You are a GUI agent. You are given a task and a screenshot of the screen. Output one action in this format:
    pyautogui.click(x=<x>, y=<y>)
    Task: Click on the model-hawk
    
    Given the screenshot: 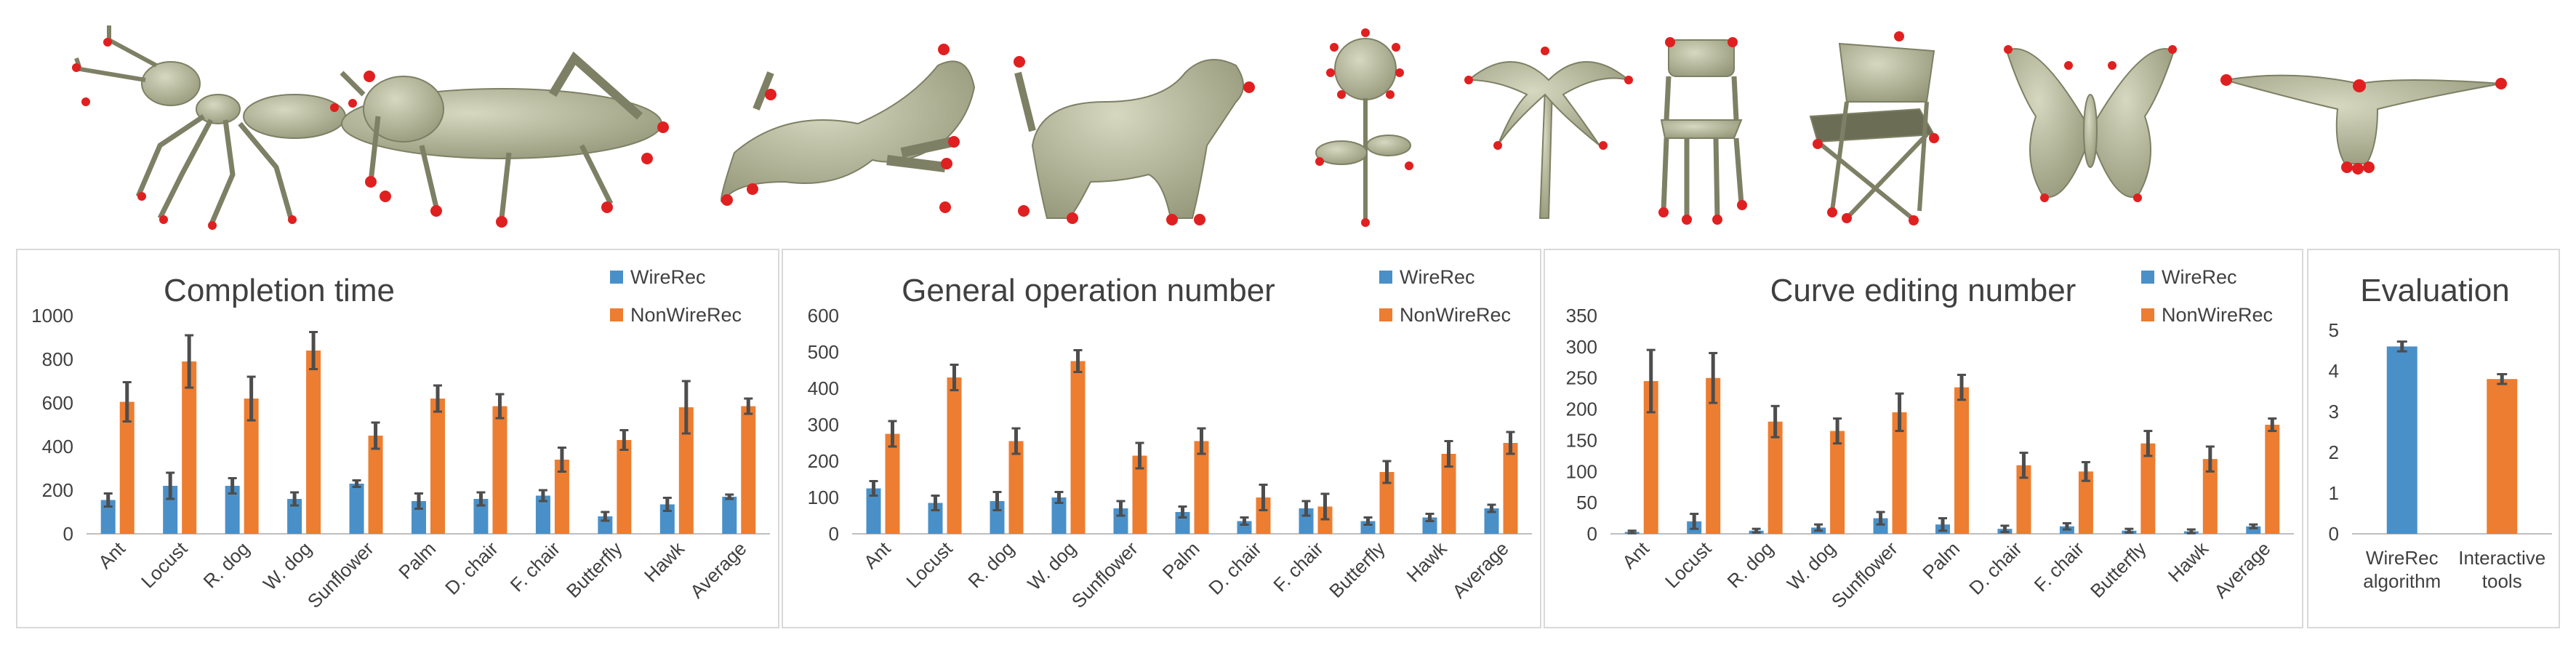 What is the action you would take?
    pyautogui.click(x=2363, y=119)
    